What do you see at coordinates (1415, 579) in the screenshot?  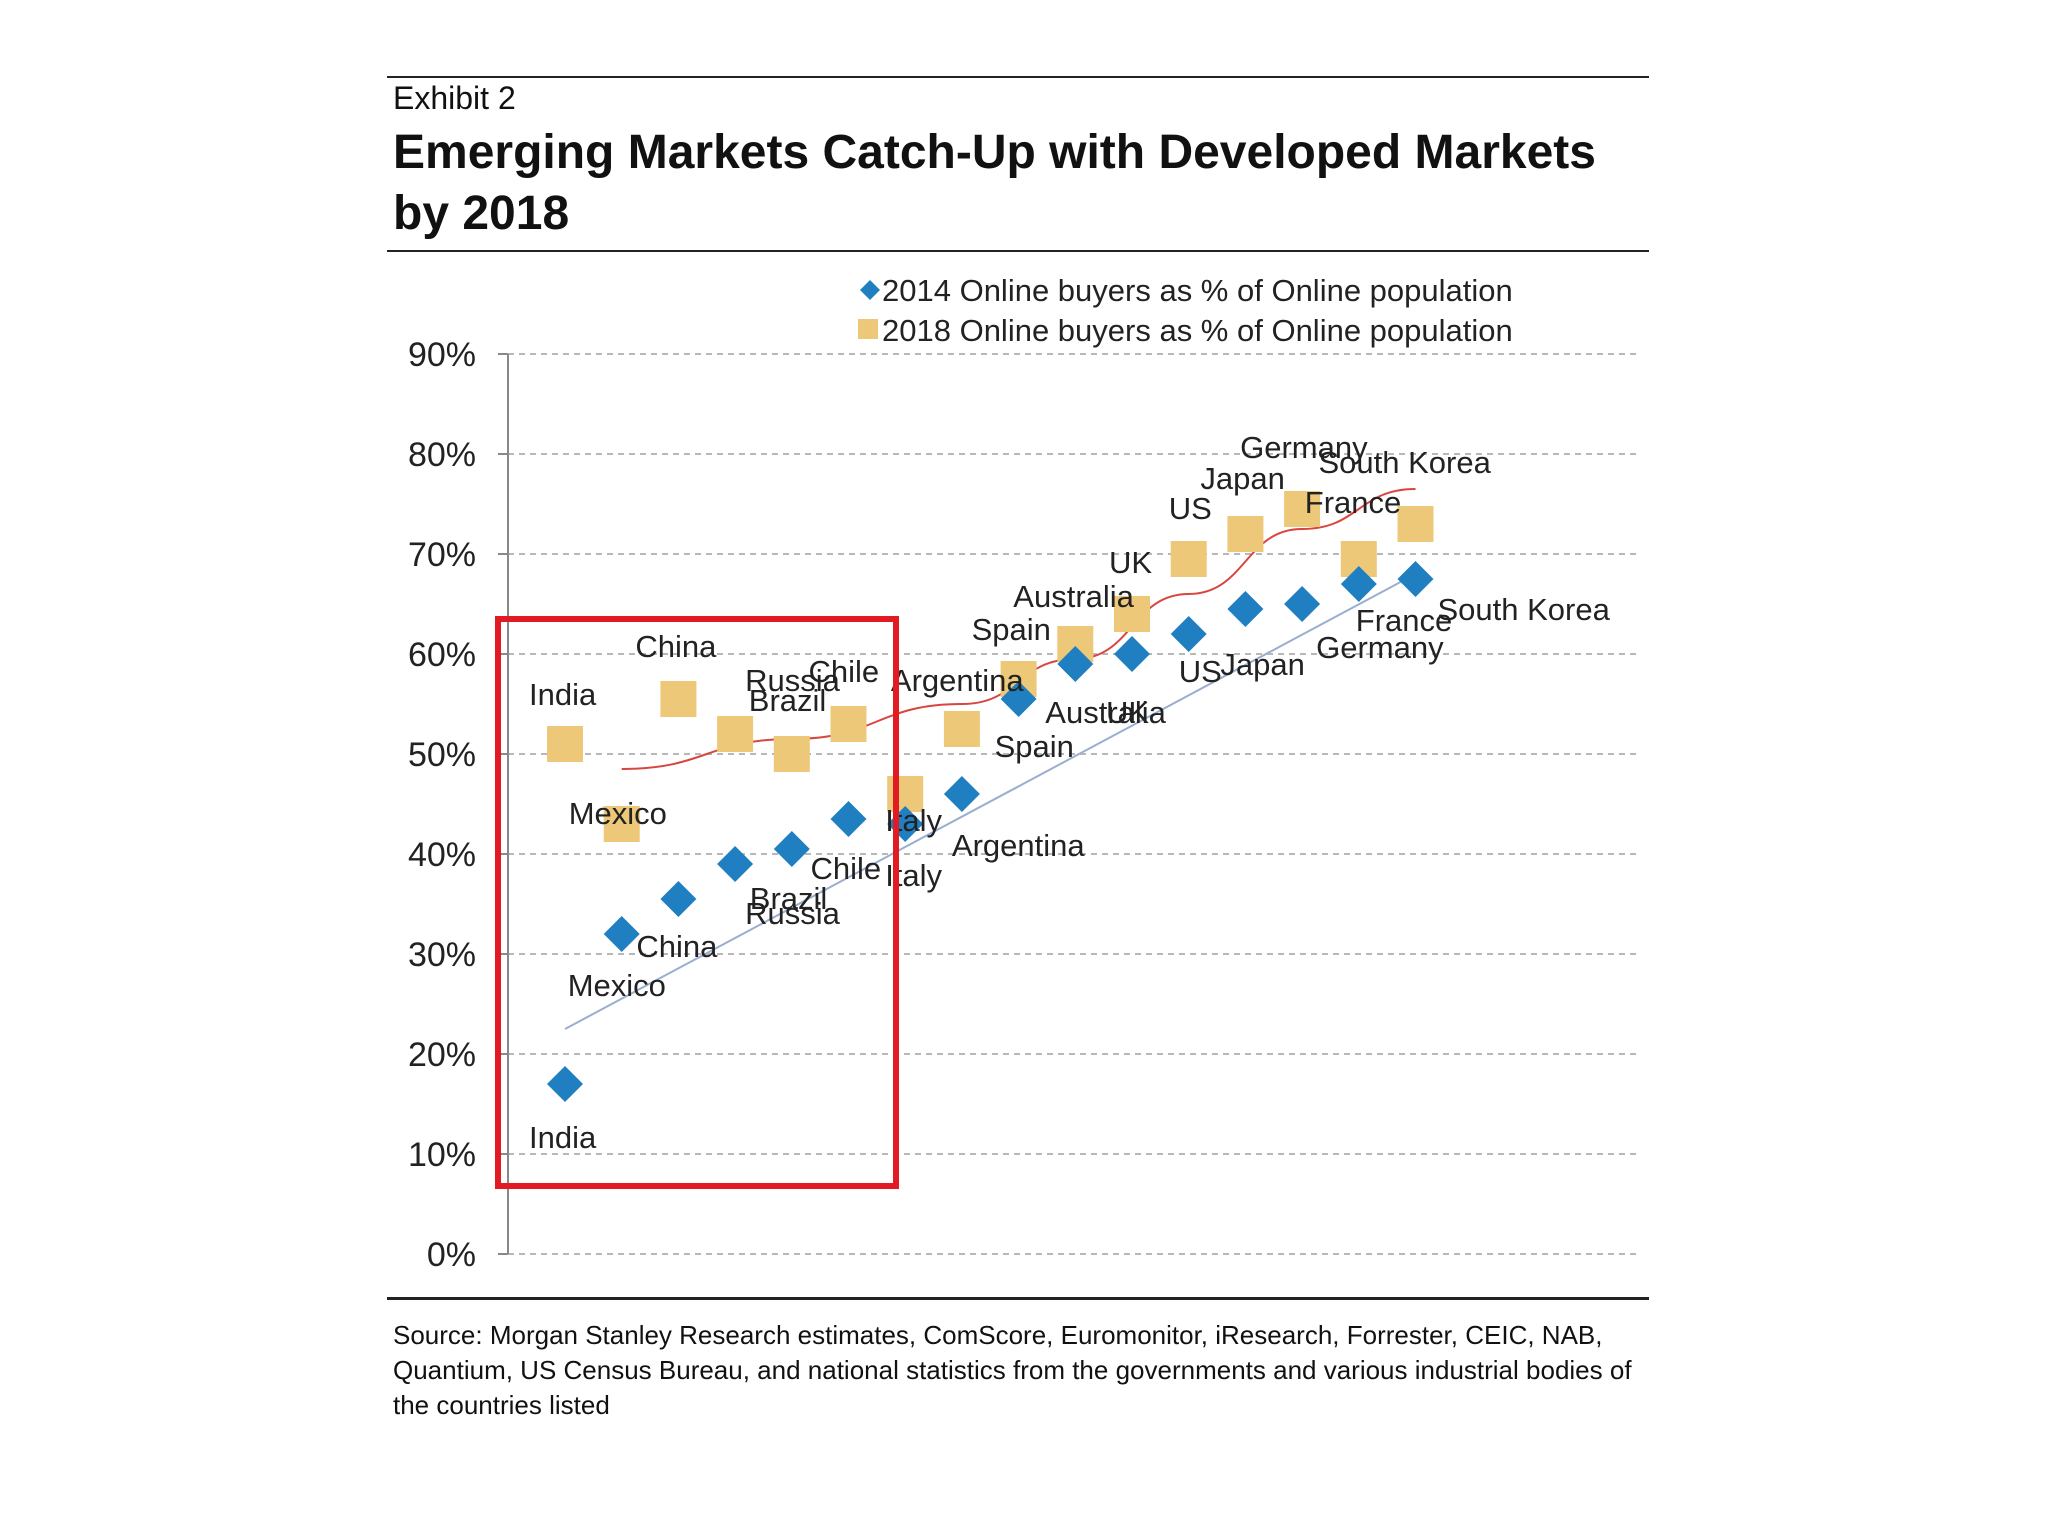 I see `point-2014-south-korea` at bounding box center [1415, 579].